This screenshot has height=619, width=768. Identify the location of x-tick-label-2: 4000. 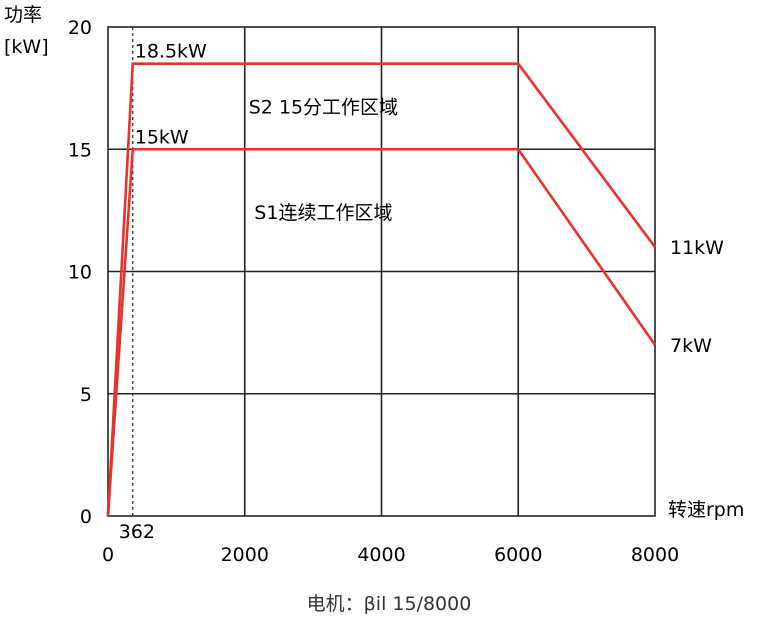
(381, 555).